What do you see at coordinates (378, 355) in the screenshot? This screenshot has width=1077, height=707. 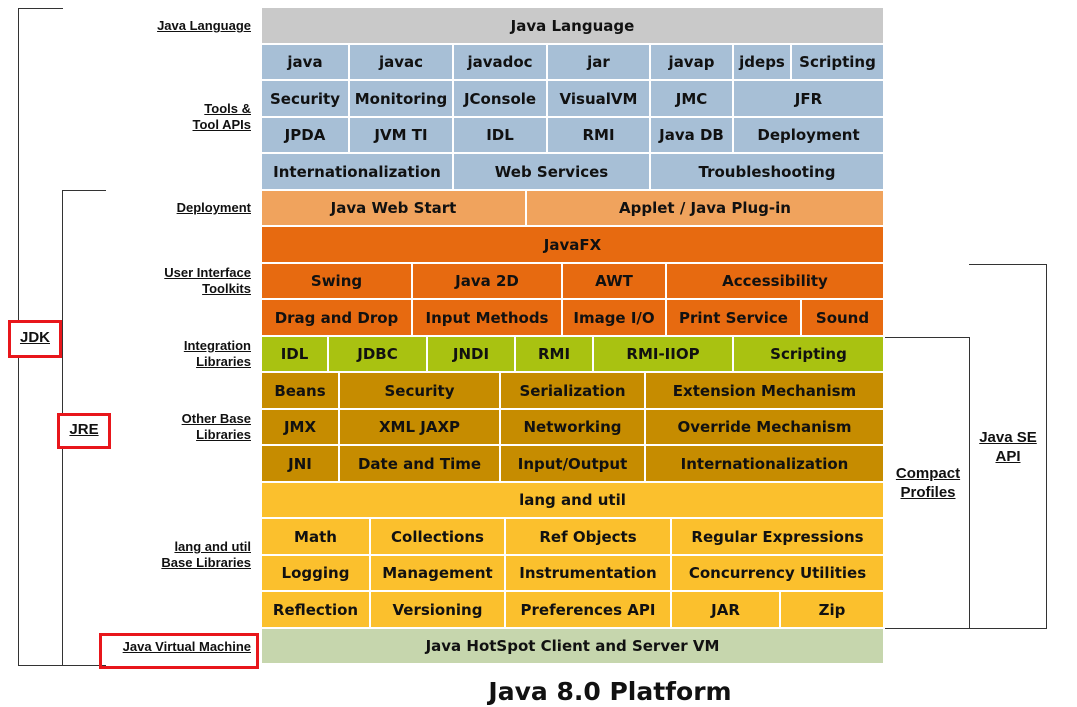 I see `component-jdbc: JDBC` at bounding box center [378, 355].